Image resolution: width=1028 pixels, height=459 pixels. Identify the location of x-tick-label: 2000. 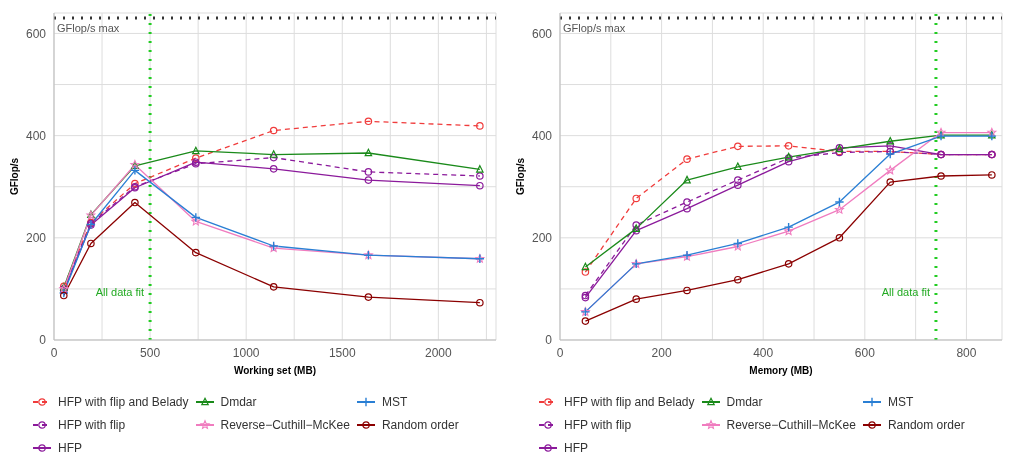
(439, 352).